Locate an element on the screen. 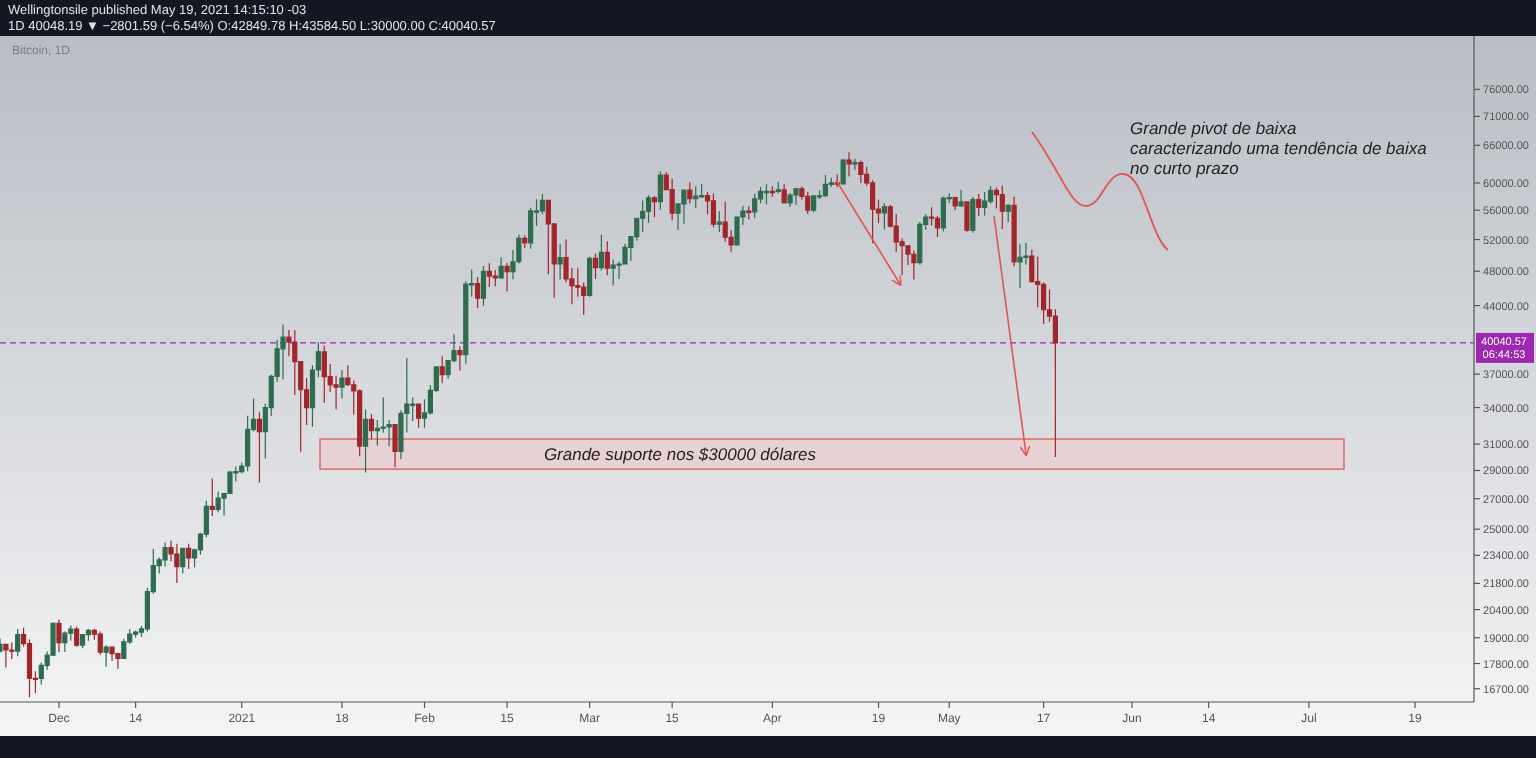 Image resolution: width=1536 pixels, height=758 pixels. band-label: Grande suporte nos $30000 dólares is located at coordinates (680, 454).